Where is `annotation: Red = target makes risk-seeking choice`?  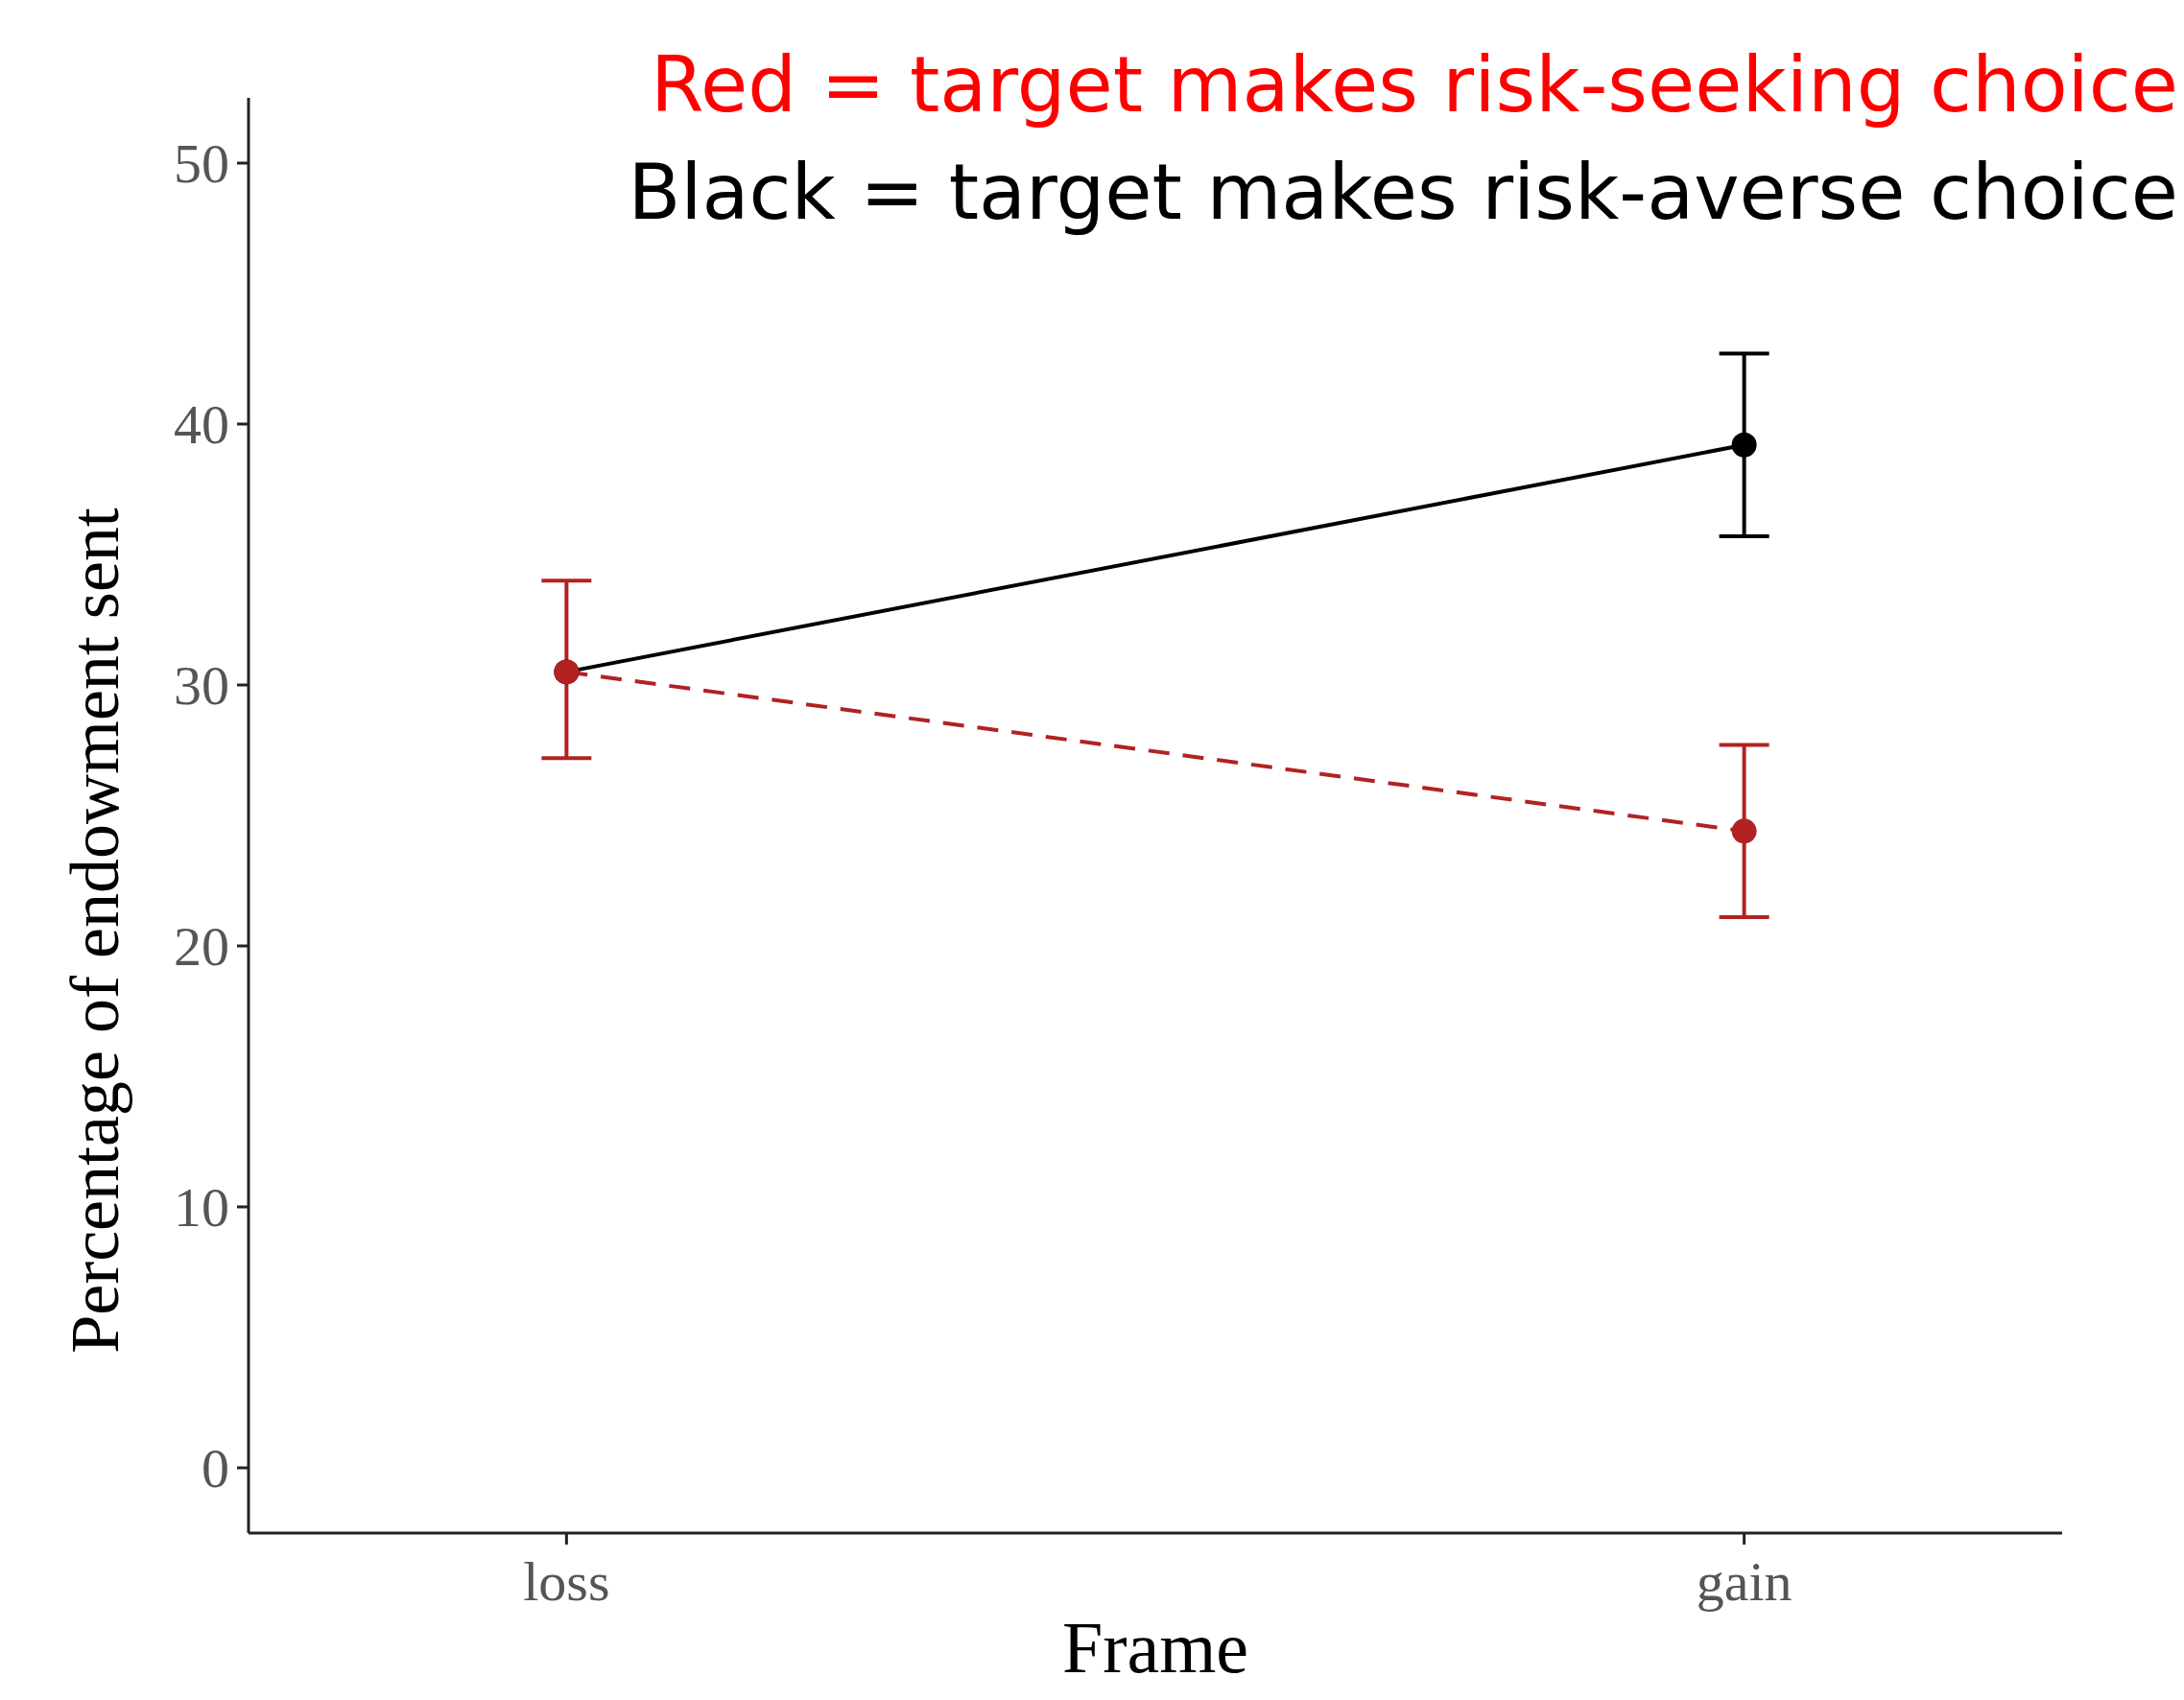
annotation: Red = target makes risk-seeking choice is located at coordinates (1414, 85).